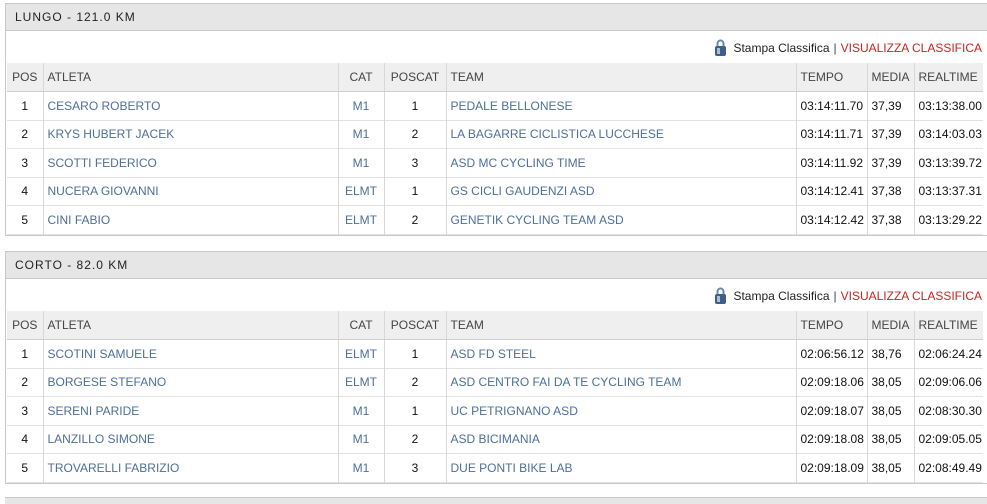  What do you see at coordinates (514, 410) in the screenshot?
I see `team-link: UC PETRIGNANO ASD` at bounding box center [514, 410].